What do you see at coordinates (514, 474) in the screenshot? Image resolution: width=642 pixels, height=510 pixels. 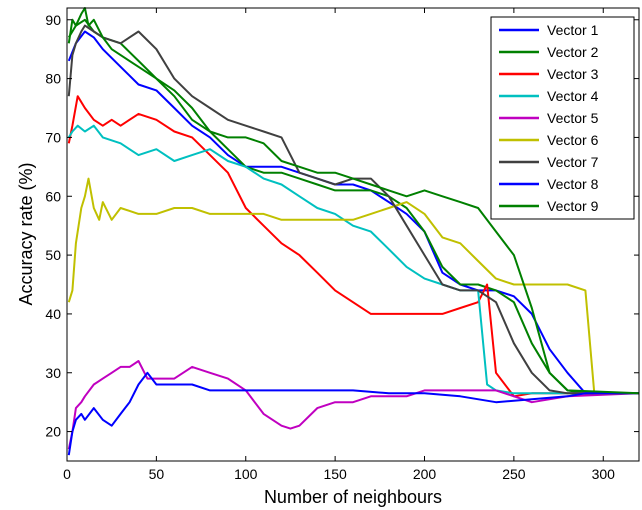 I see `x-tick-label: 250` at bounding box center [514, 474].